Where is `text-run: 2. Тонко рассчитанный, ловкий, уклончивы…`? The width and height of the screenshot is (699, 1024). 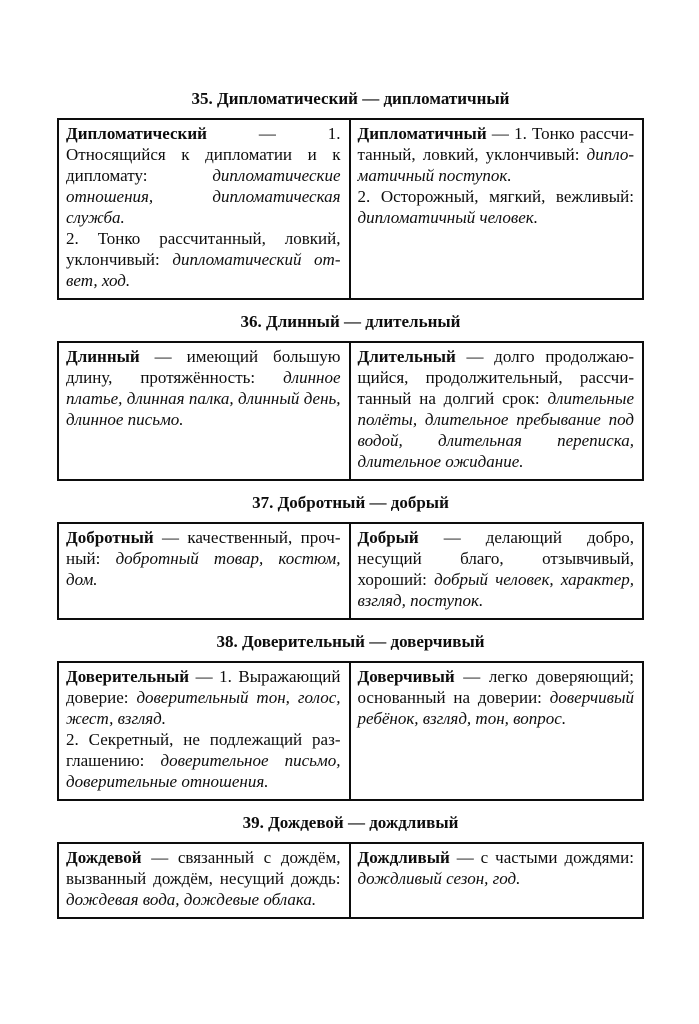
text-run: 2. Тонко рассчитанный, ловкий, уклончивы… is located at coordinates (203, 249).